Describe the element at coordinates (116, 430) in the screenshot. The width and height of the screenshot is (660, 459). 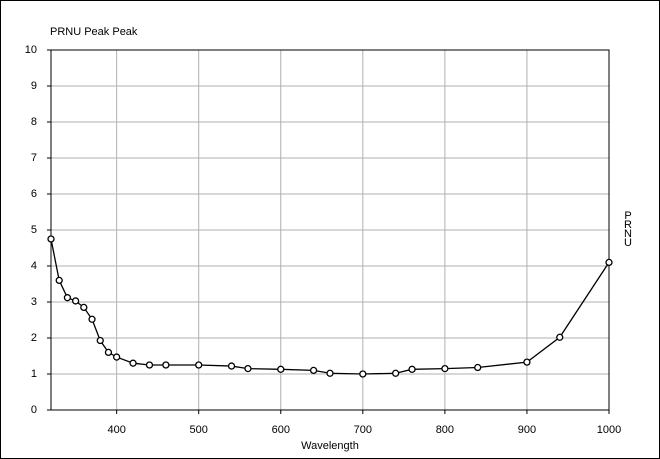
I see `x-tick-label: 400` at that location.